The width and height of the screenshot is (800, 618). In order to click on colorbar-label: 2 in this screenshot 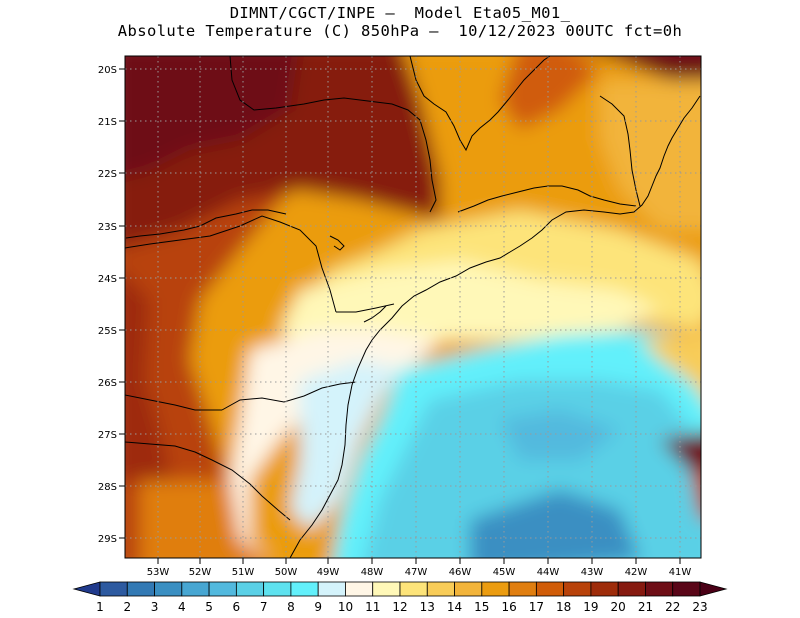, I will do `click(127, 607)`.